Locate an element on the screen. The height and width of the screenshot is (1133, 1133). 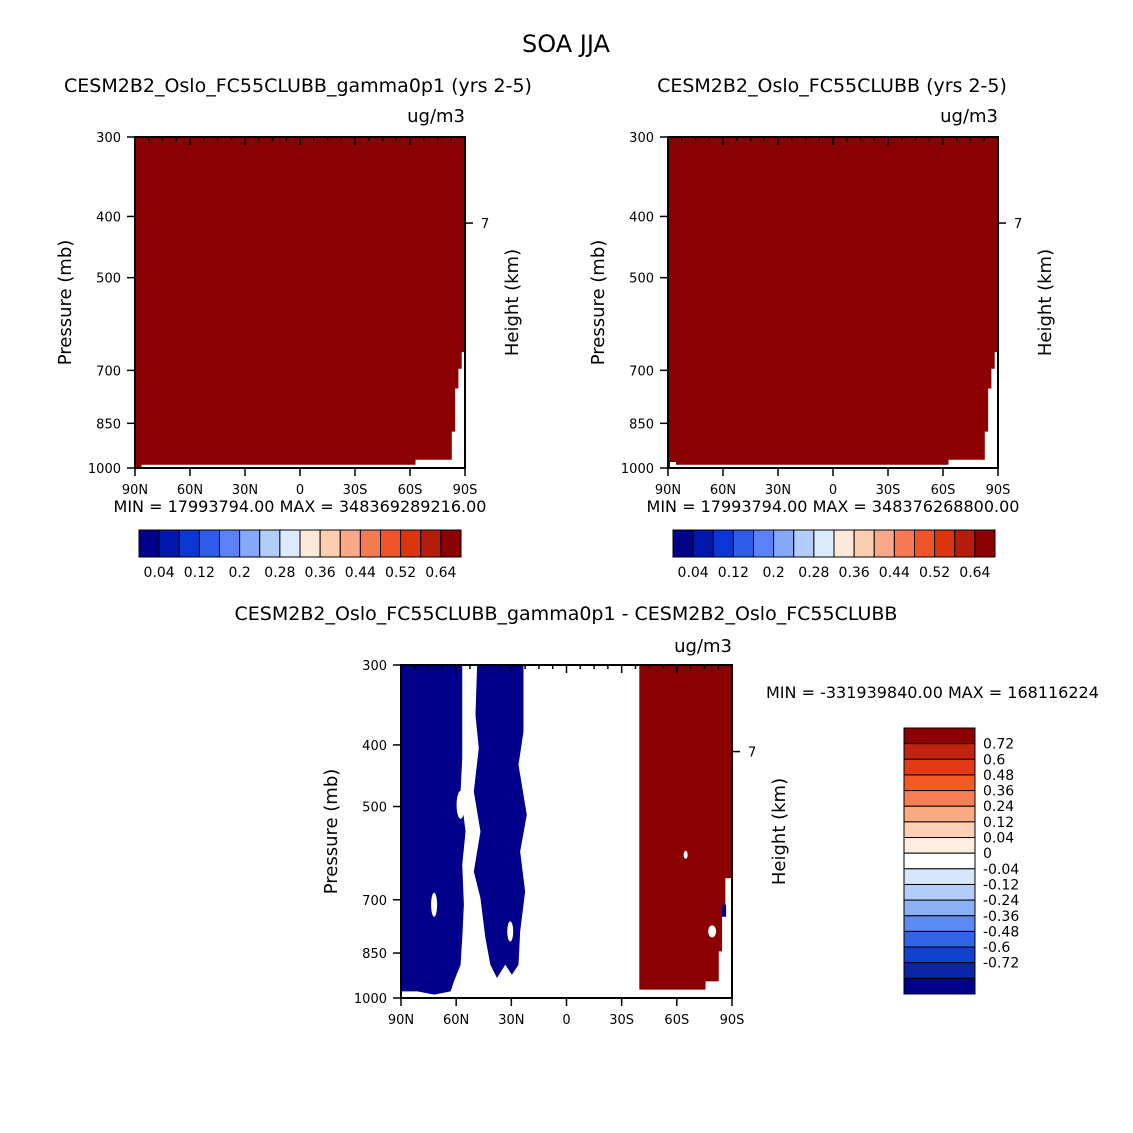
colorbar-label: 0.24 is located at coordinates (998, 807).